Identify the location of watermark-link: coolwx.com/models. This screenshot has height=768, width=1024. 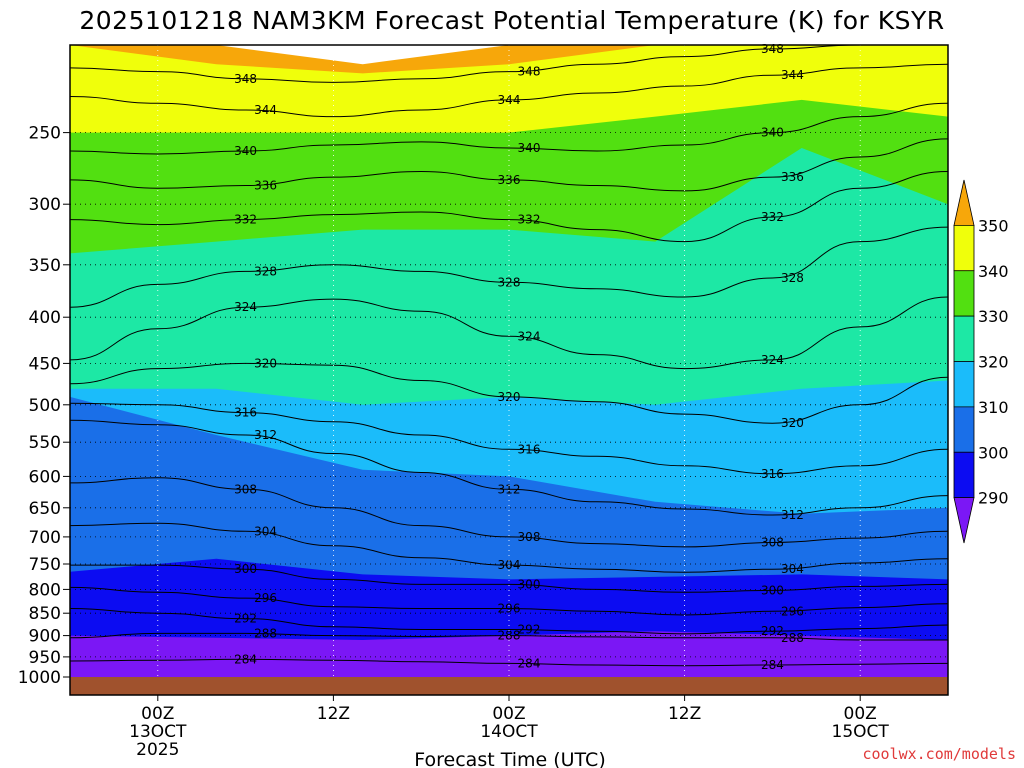
(939, 754).